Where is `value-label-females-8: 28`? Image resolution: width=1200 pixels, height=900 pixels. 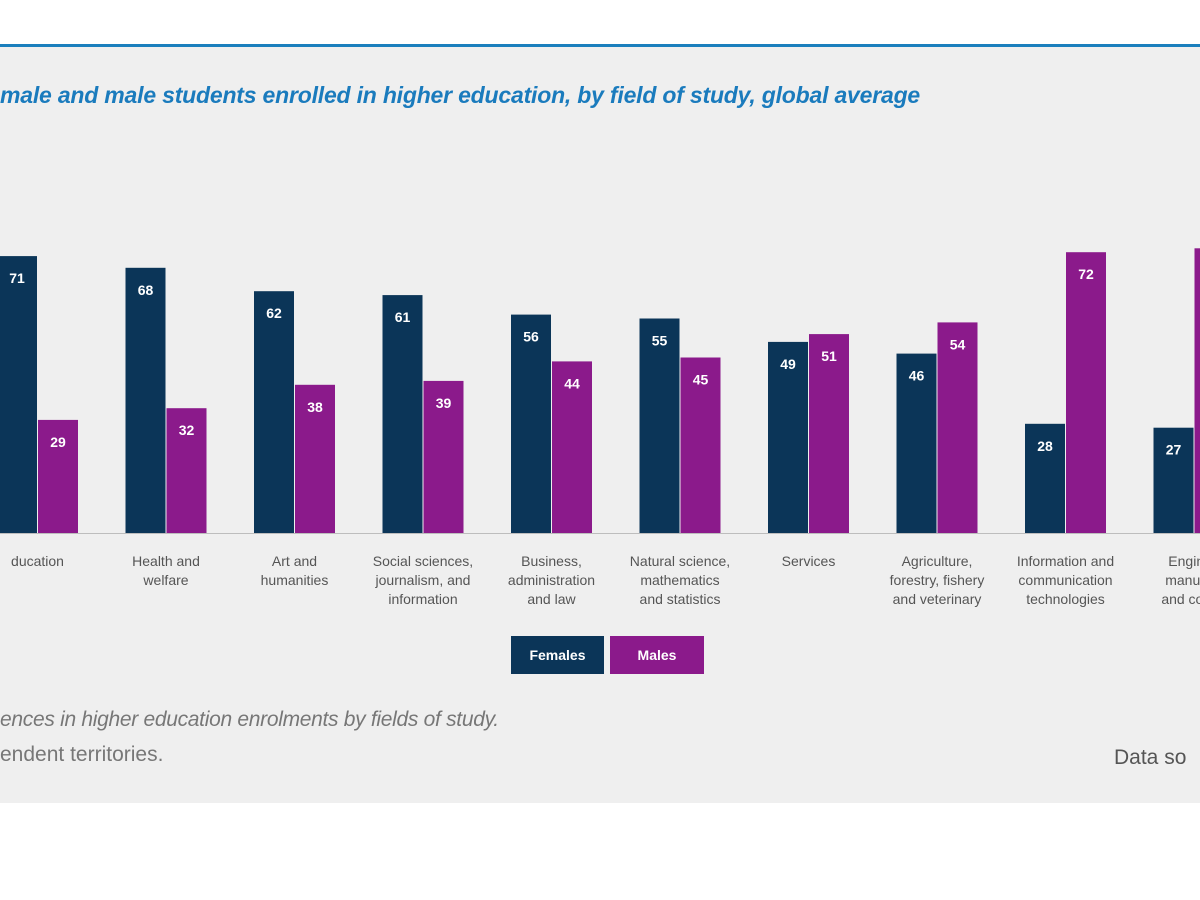 value-label-females-8: 28 is located at coordinates (1045, 446).